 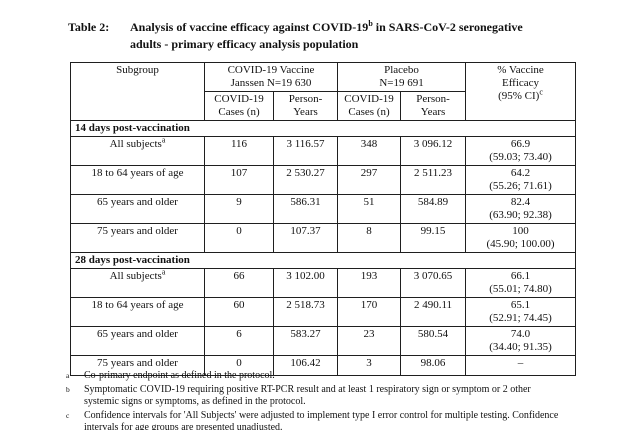 What do you see at coordinates (433, 341) in the screenshot?
I see `placebo-person-years-cell: 580.54` at bounding box center [433, 341].